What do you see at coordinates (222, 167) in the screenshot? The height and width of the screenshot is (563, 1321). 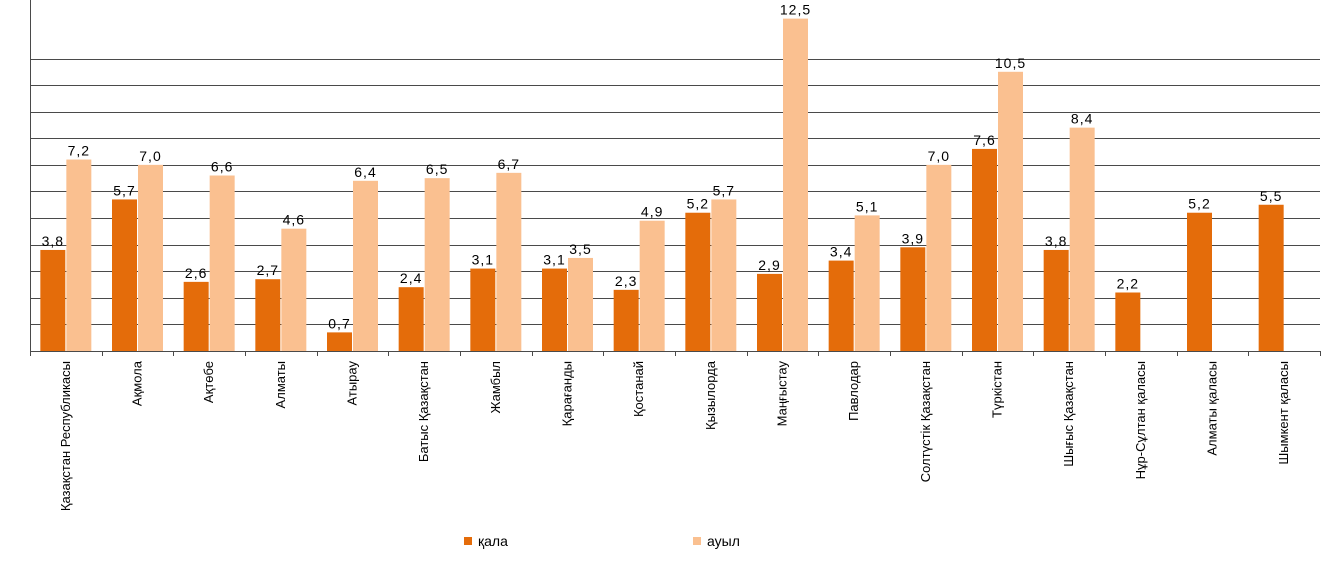 I see `data-label: 6,6` at bounding box center [222, 167].